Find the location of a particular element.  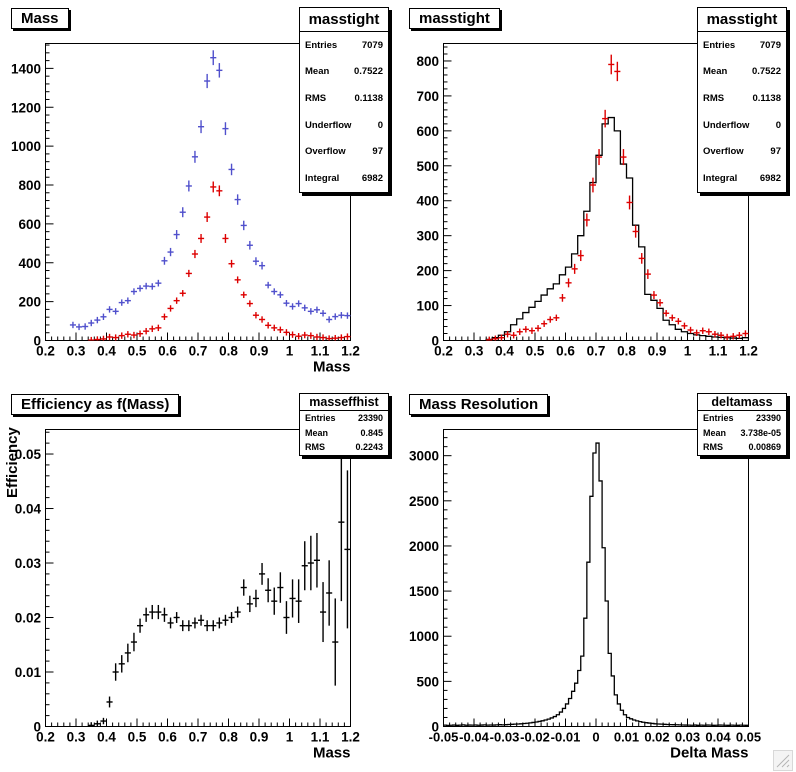

svg-text: 600 is located at coordinates (29, 224).